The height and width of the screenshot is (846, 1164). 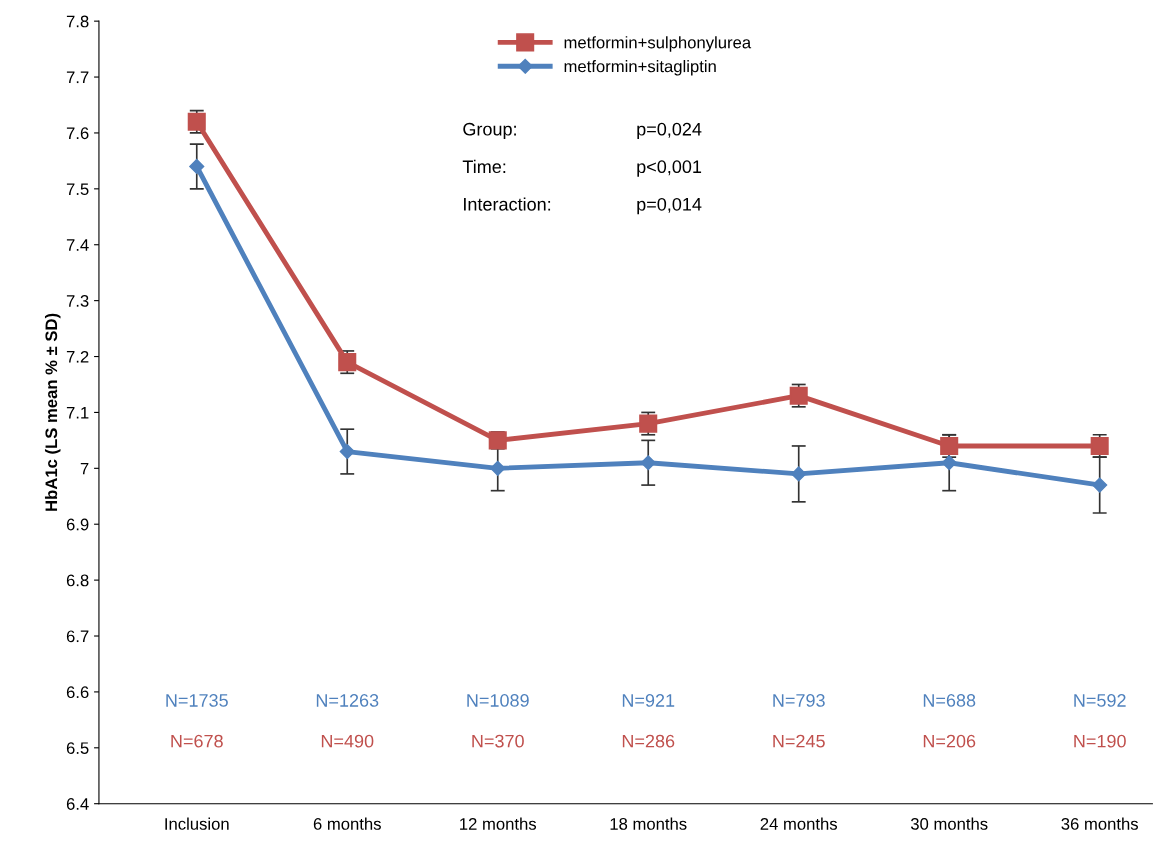 I want to click on annotation: N=1263, so click(x=347, y=700).